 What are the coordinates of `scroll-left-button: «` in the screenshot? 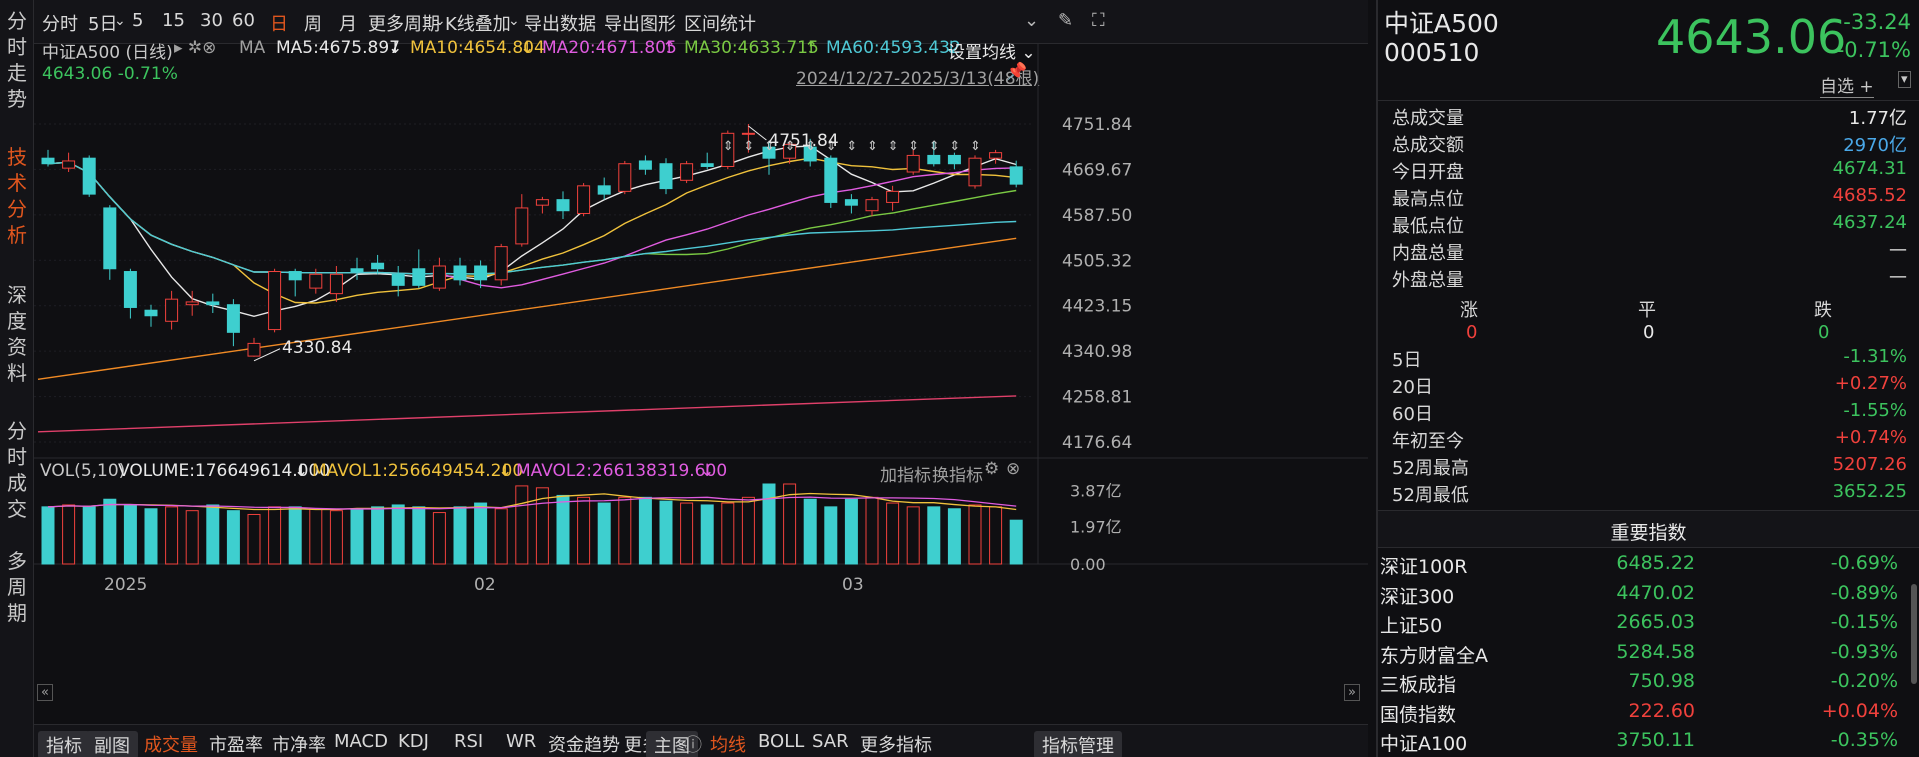 It's located at (45, 692).